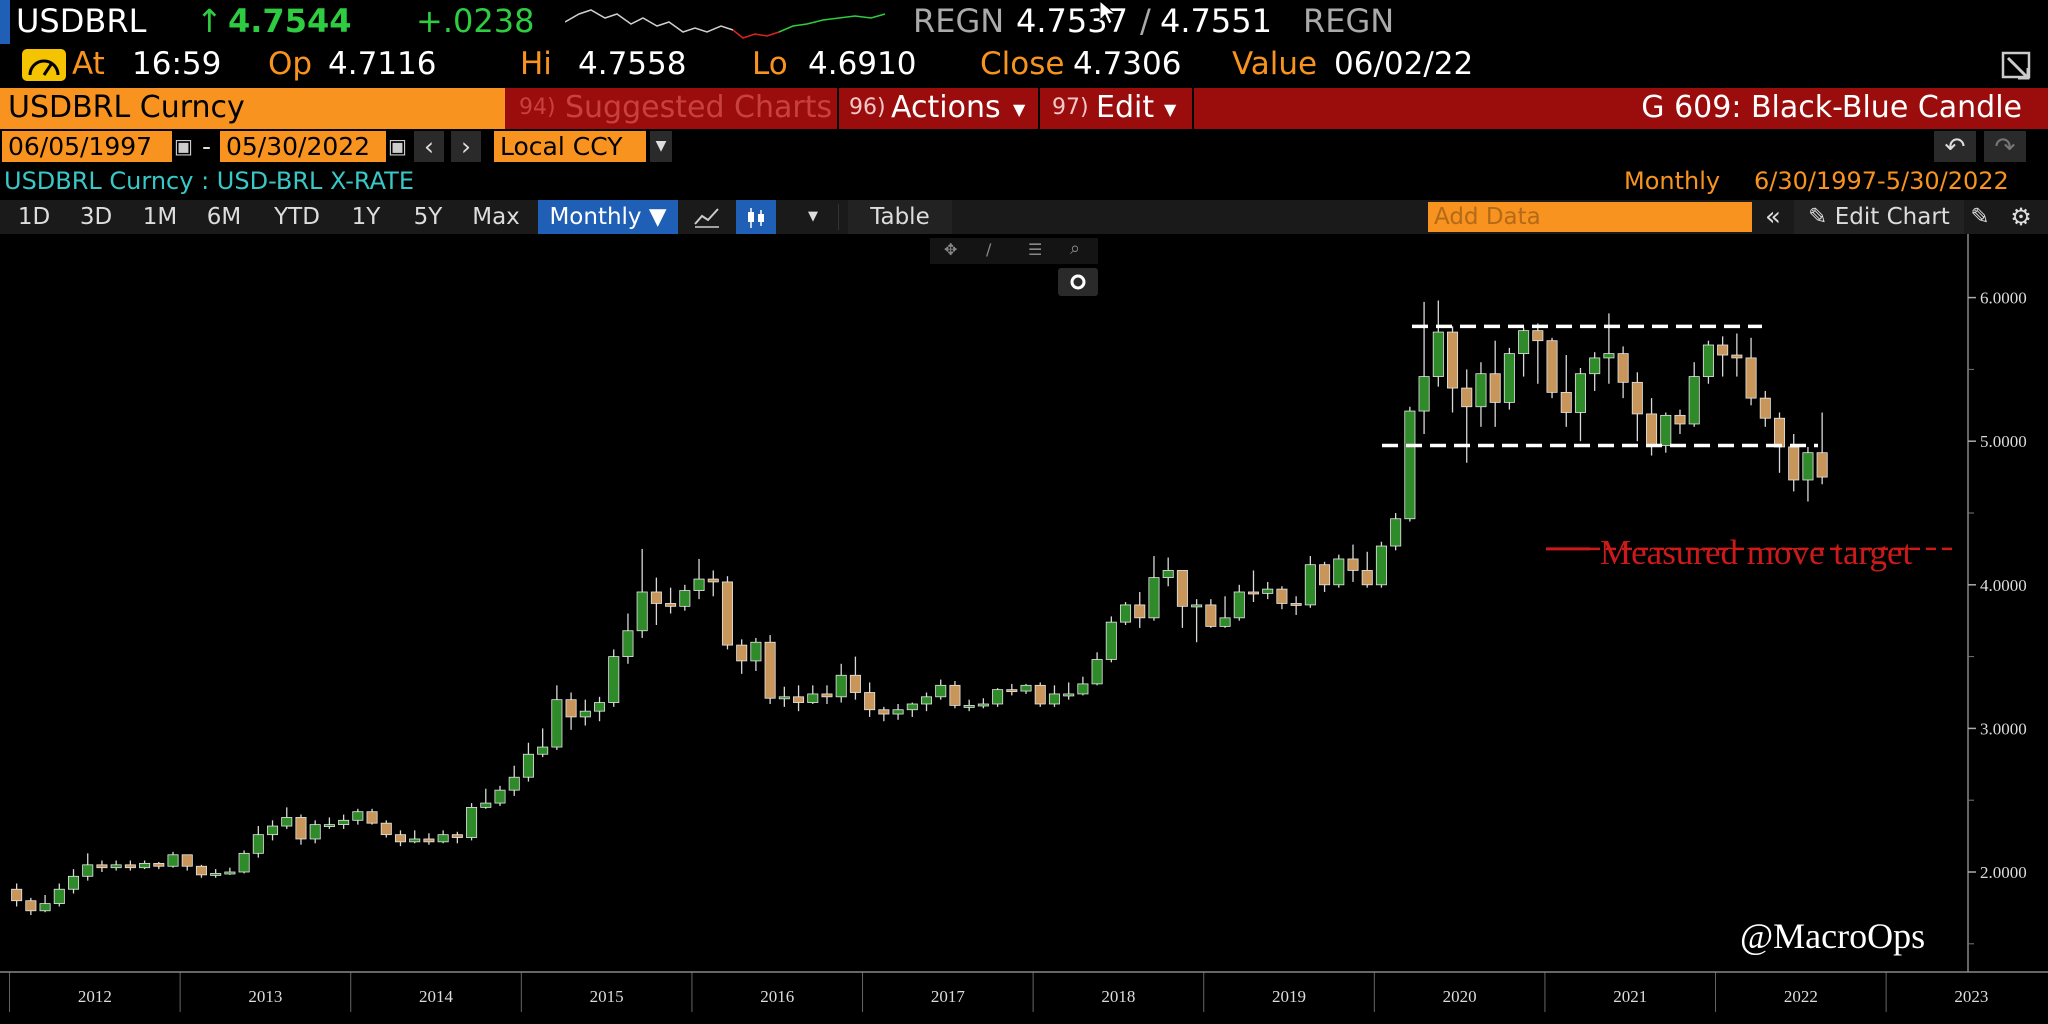  Describe the element at coordinates (1289, 996) in the screenshot. I see `x-tick-label: 2019` at that location.